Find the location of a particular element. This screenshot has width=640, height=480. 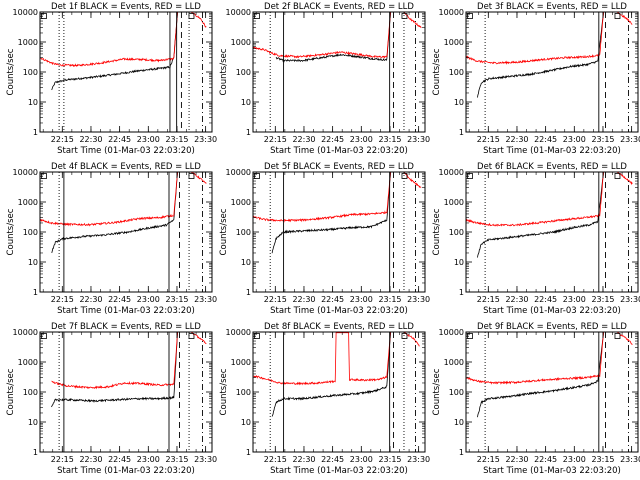

panel-title: Det 4f BLACK = Events, RED = LLD is located at coordinates (126, 167).